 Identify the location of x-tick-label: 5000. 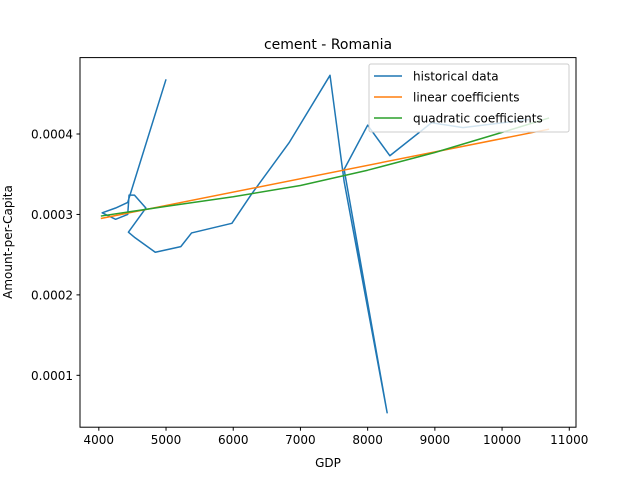
(166, 440).